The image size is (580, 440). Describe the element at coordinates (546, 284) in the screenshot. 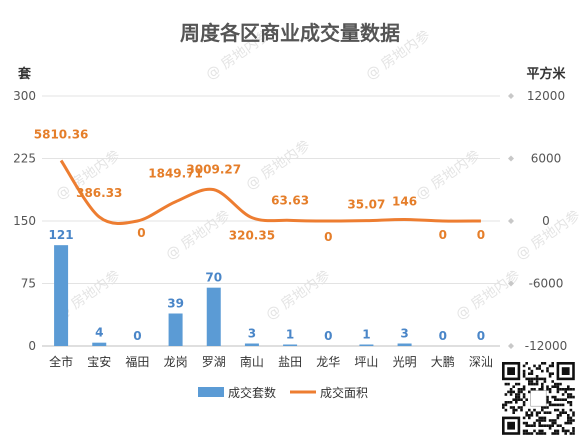

I see `right-tick-label: -6000` at that location.